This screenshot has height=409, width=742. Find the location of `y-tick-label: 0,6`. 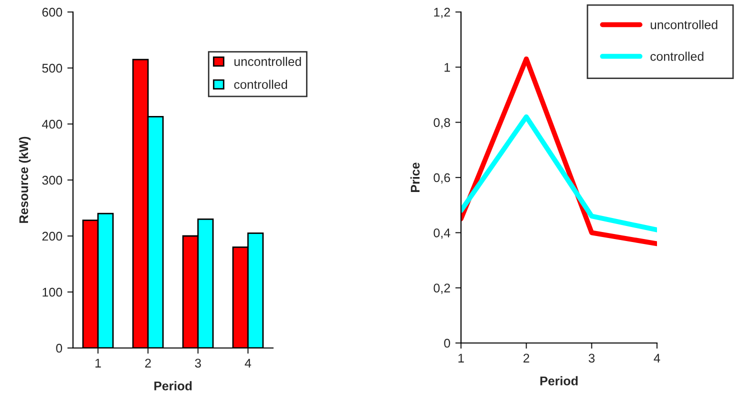

y-tick-label: 0,6 is located at coordinates (442, 178).